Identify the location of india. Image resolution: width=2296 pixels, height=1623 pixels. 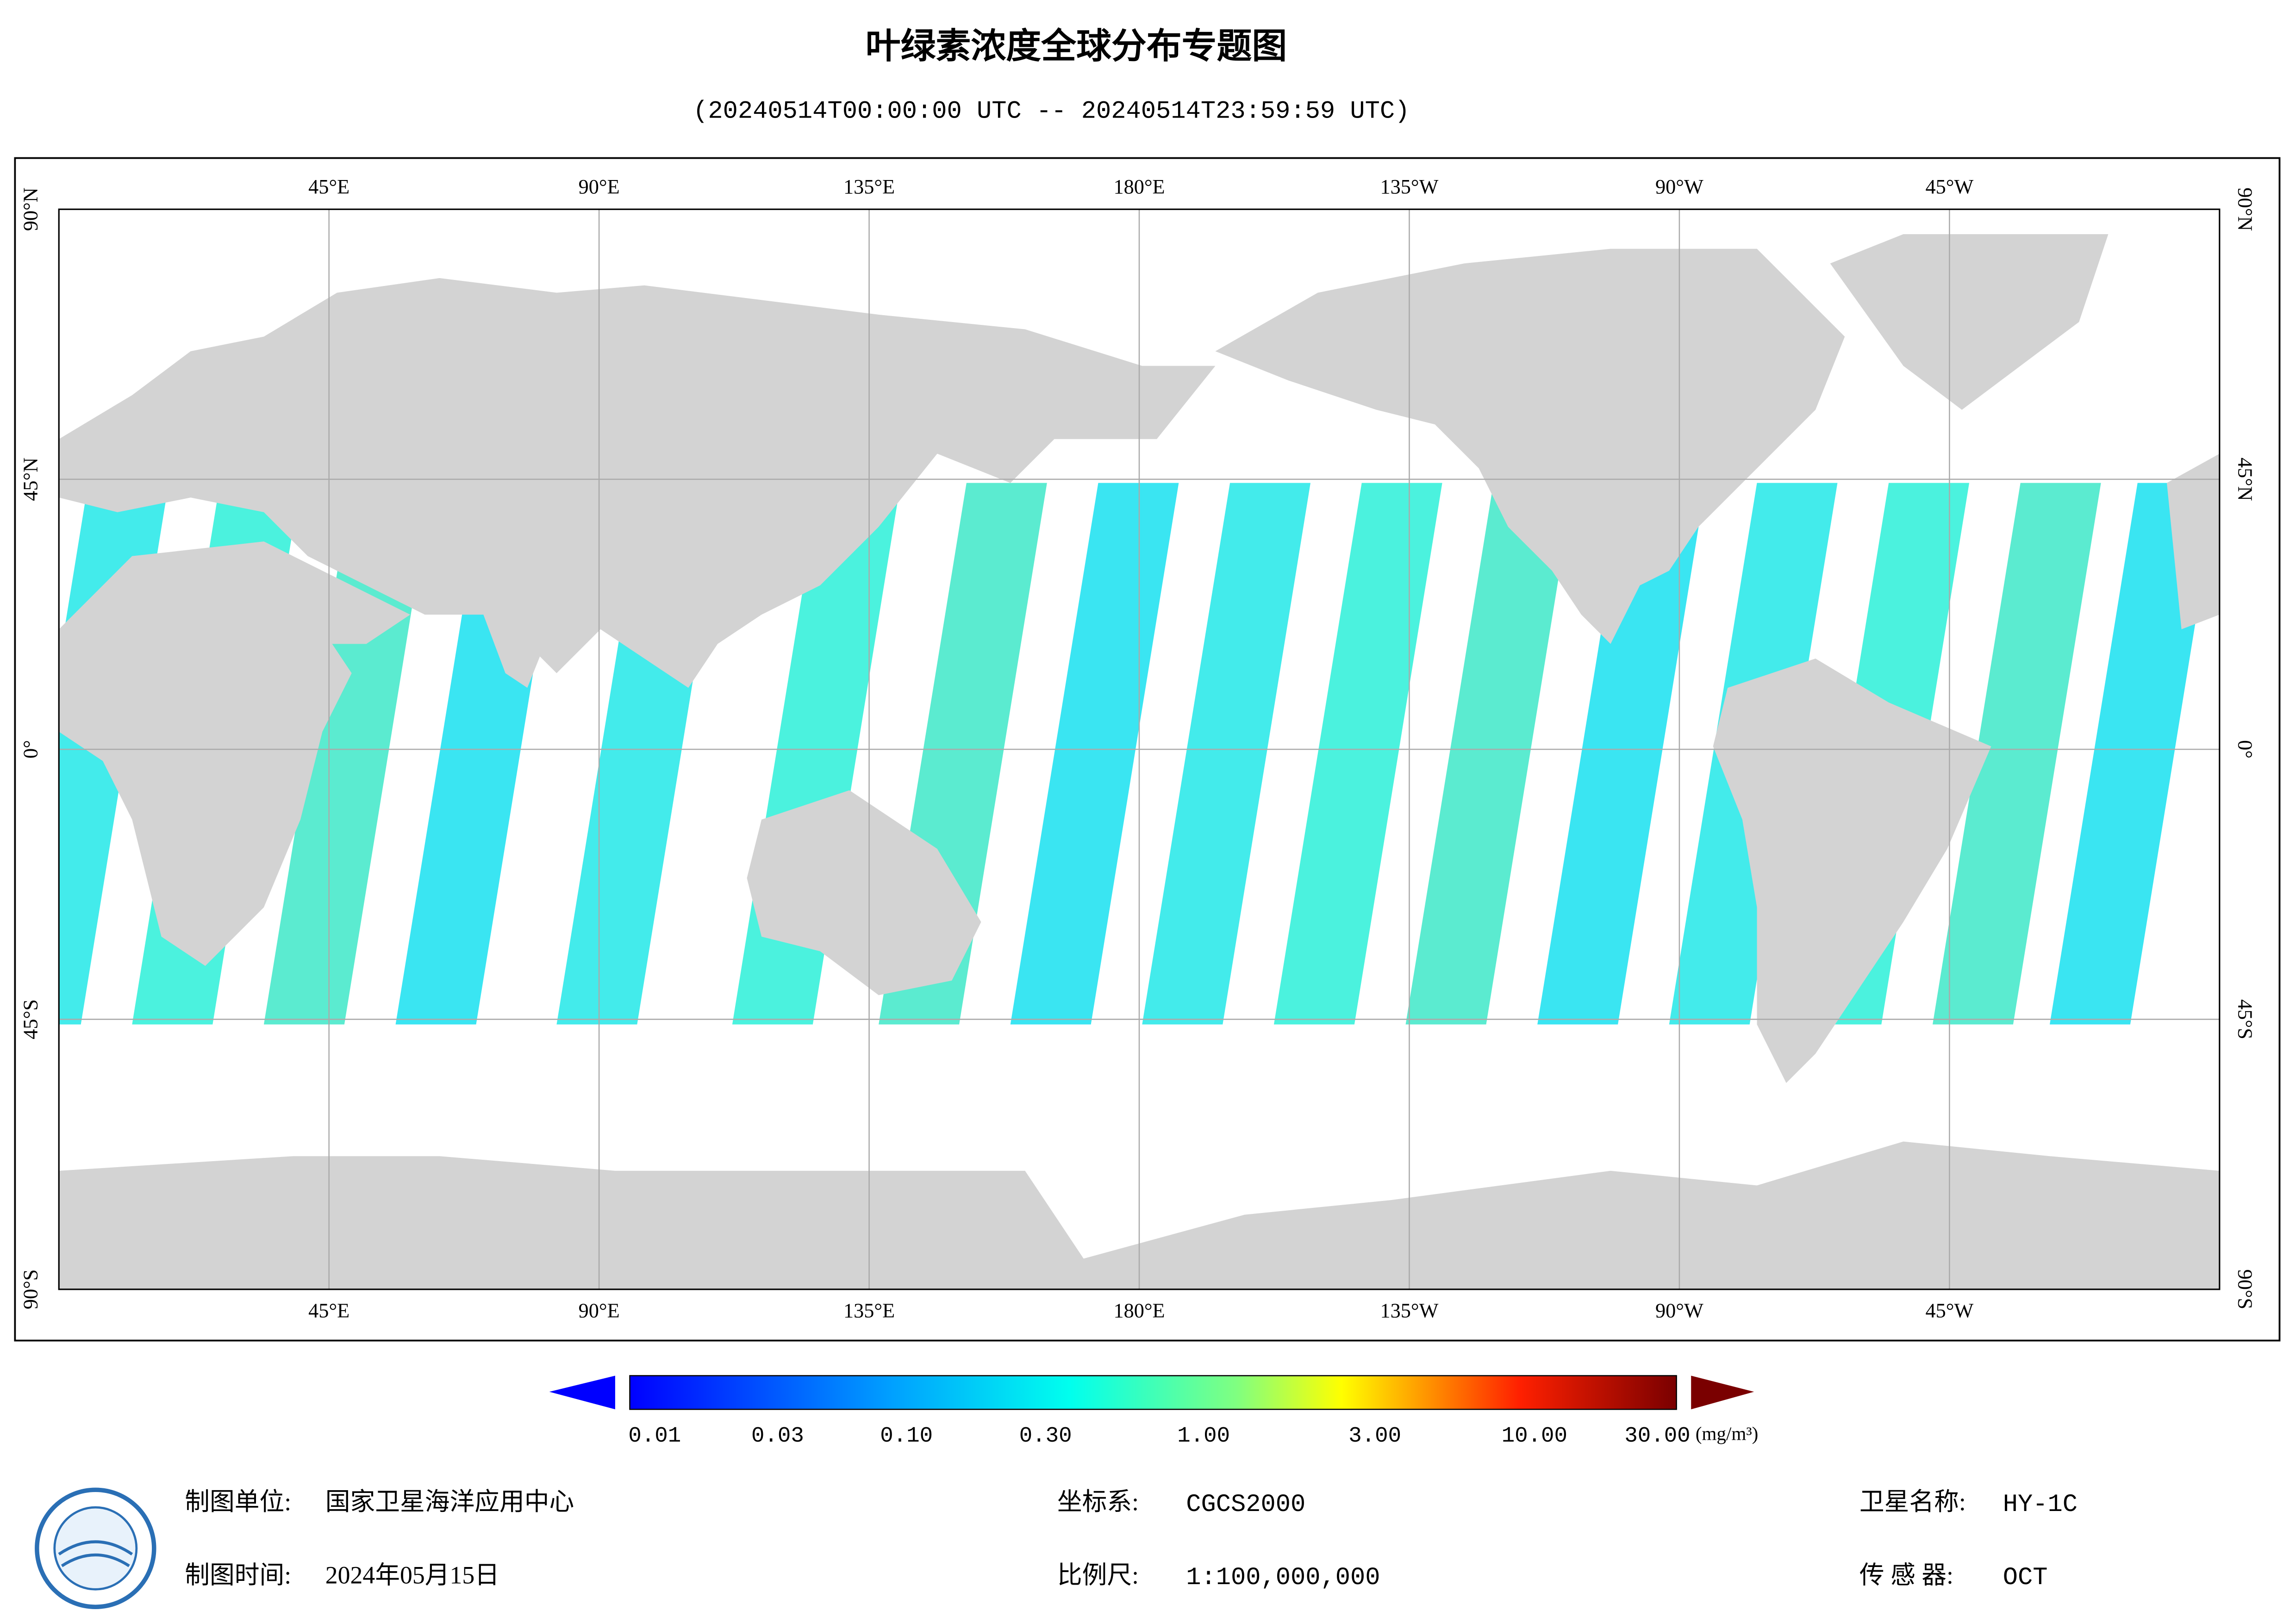
(520, 651).